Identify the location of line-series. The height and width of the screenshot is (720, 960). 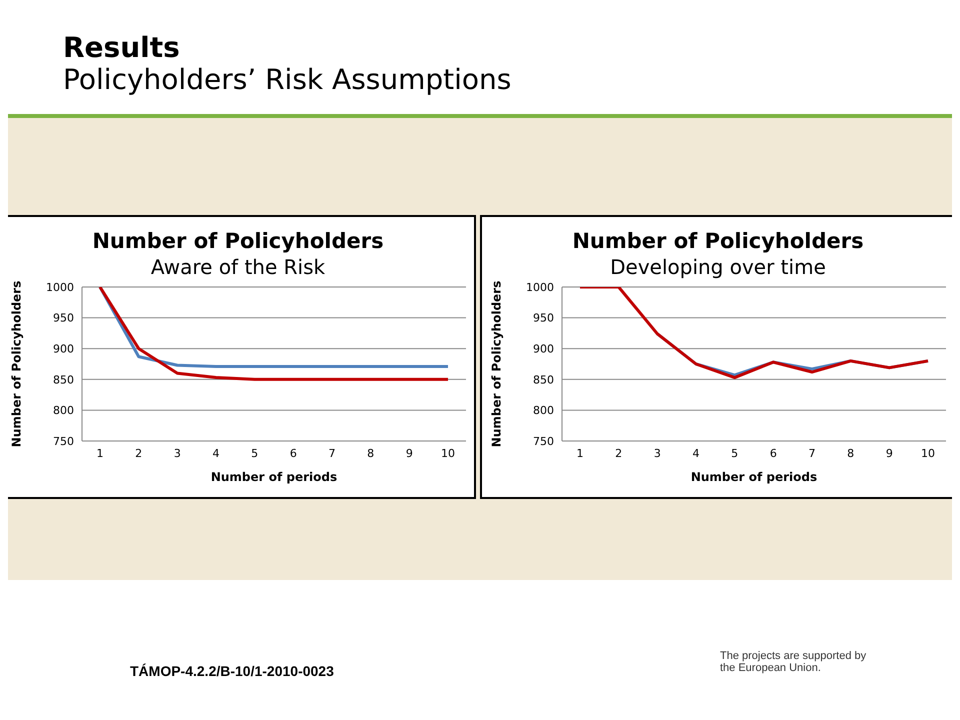
(754, 333).